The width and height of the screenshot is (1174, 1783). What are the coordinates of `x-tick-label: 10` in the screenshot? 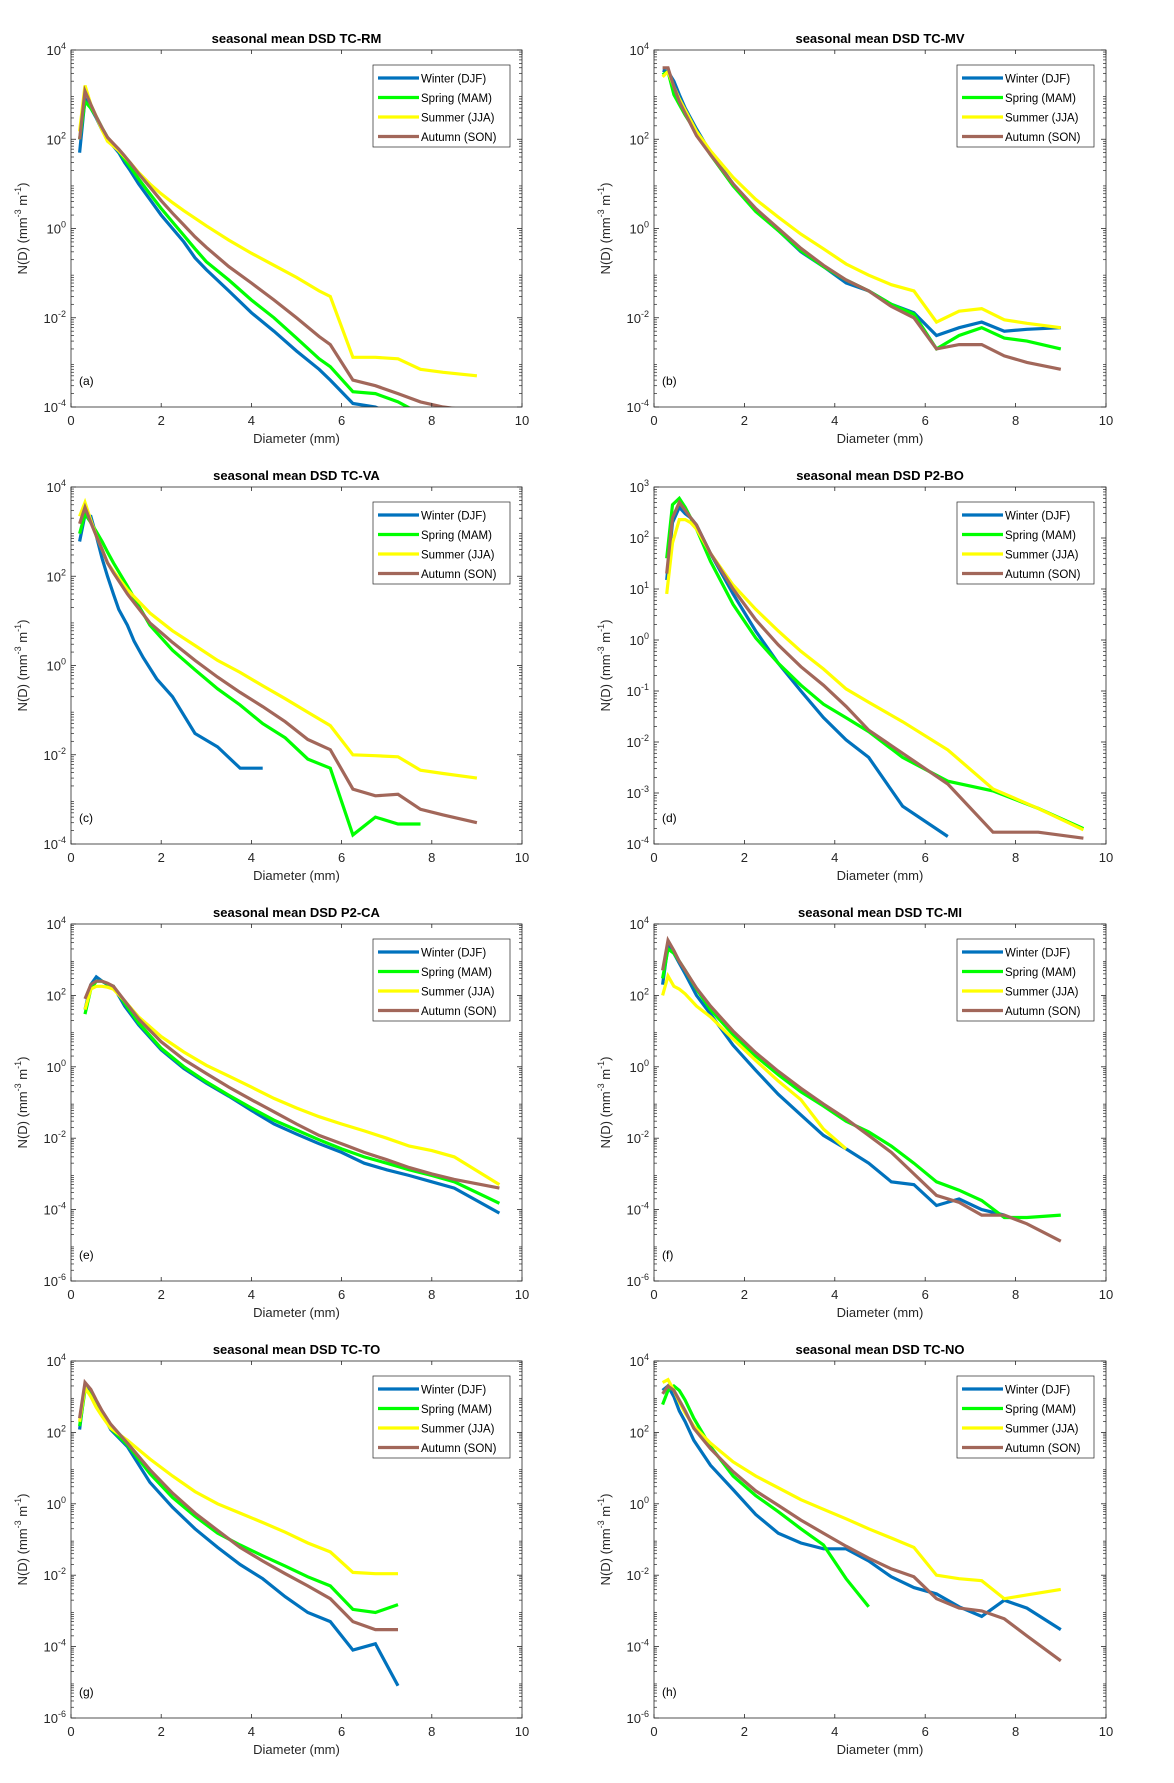 It's located at (1106, 420).